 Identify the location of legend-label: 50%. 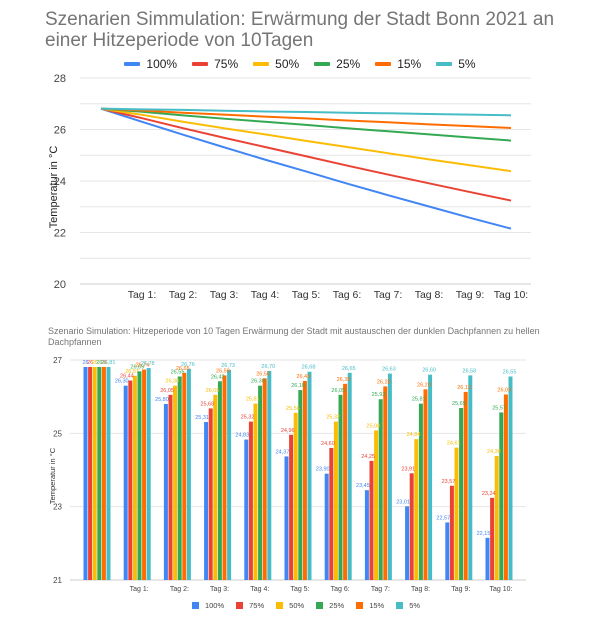
(297, 605).